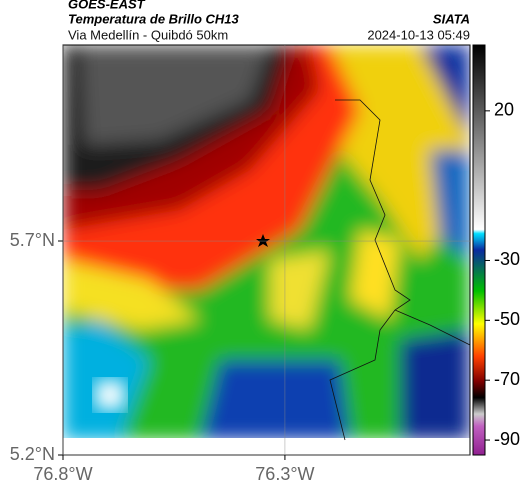 The width and height of the screenshot is (526, 491). Describe the element at coordinates (62, 474) in the screenshot. I see `lon-tick-label: 76.8°W` at that location.